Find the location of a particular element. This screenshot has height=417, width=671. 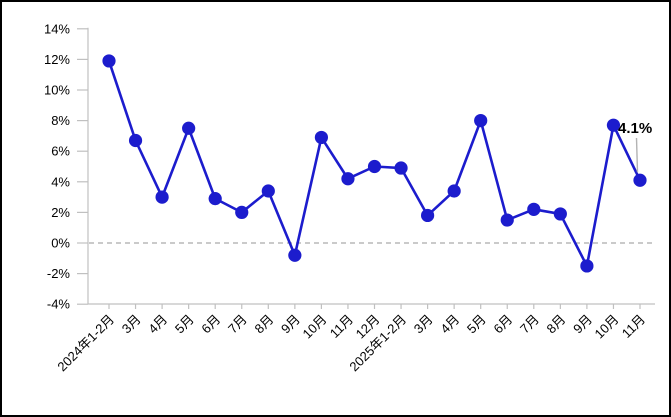

y-axis-label: 4% is located at coordinates (60, 181).